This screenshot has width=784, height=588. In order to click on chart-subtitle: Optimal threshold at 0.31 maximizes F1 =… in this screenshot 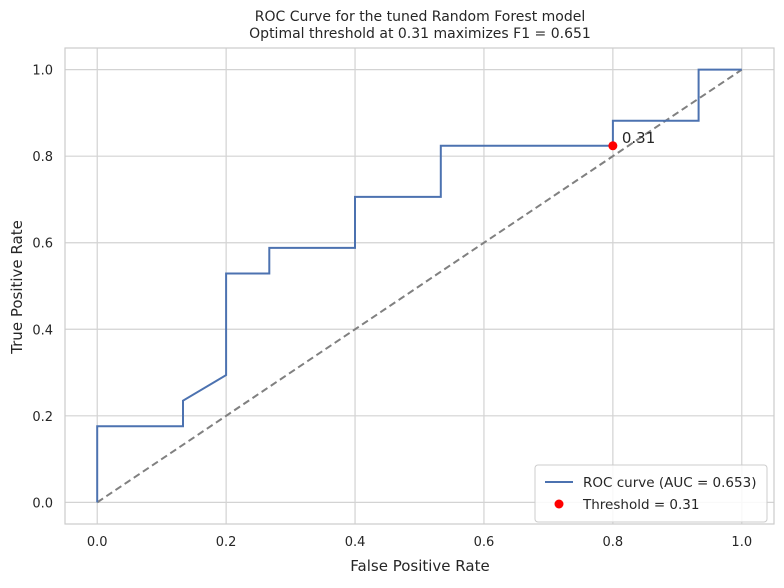, I will do `click(420, 34)`.